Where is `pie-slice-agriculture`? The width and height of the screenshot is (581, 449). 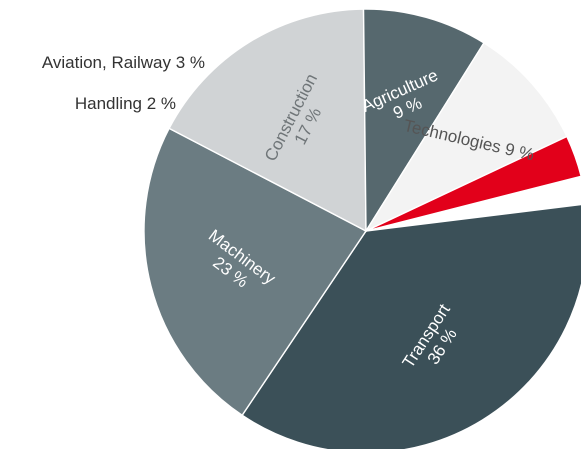 pie-slice-agriculture is located at coordinates (423, 121).